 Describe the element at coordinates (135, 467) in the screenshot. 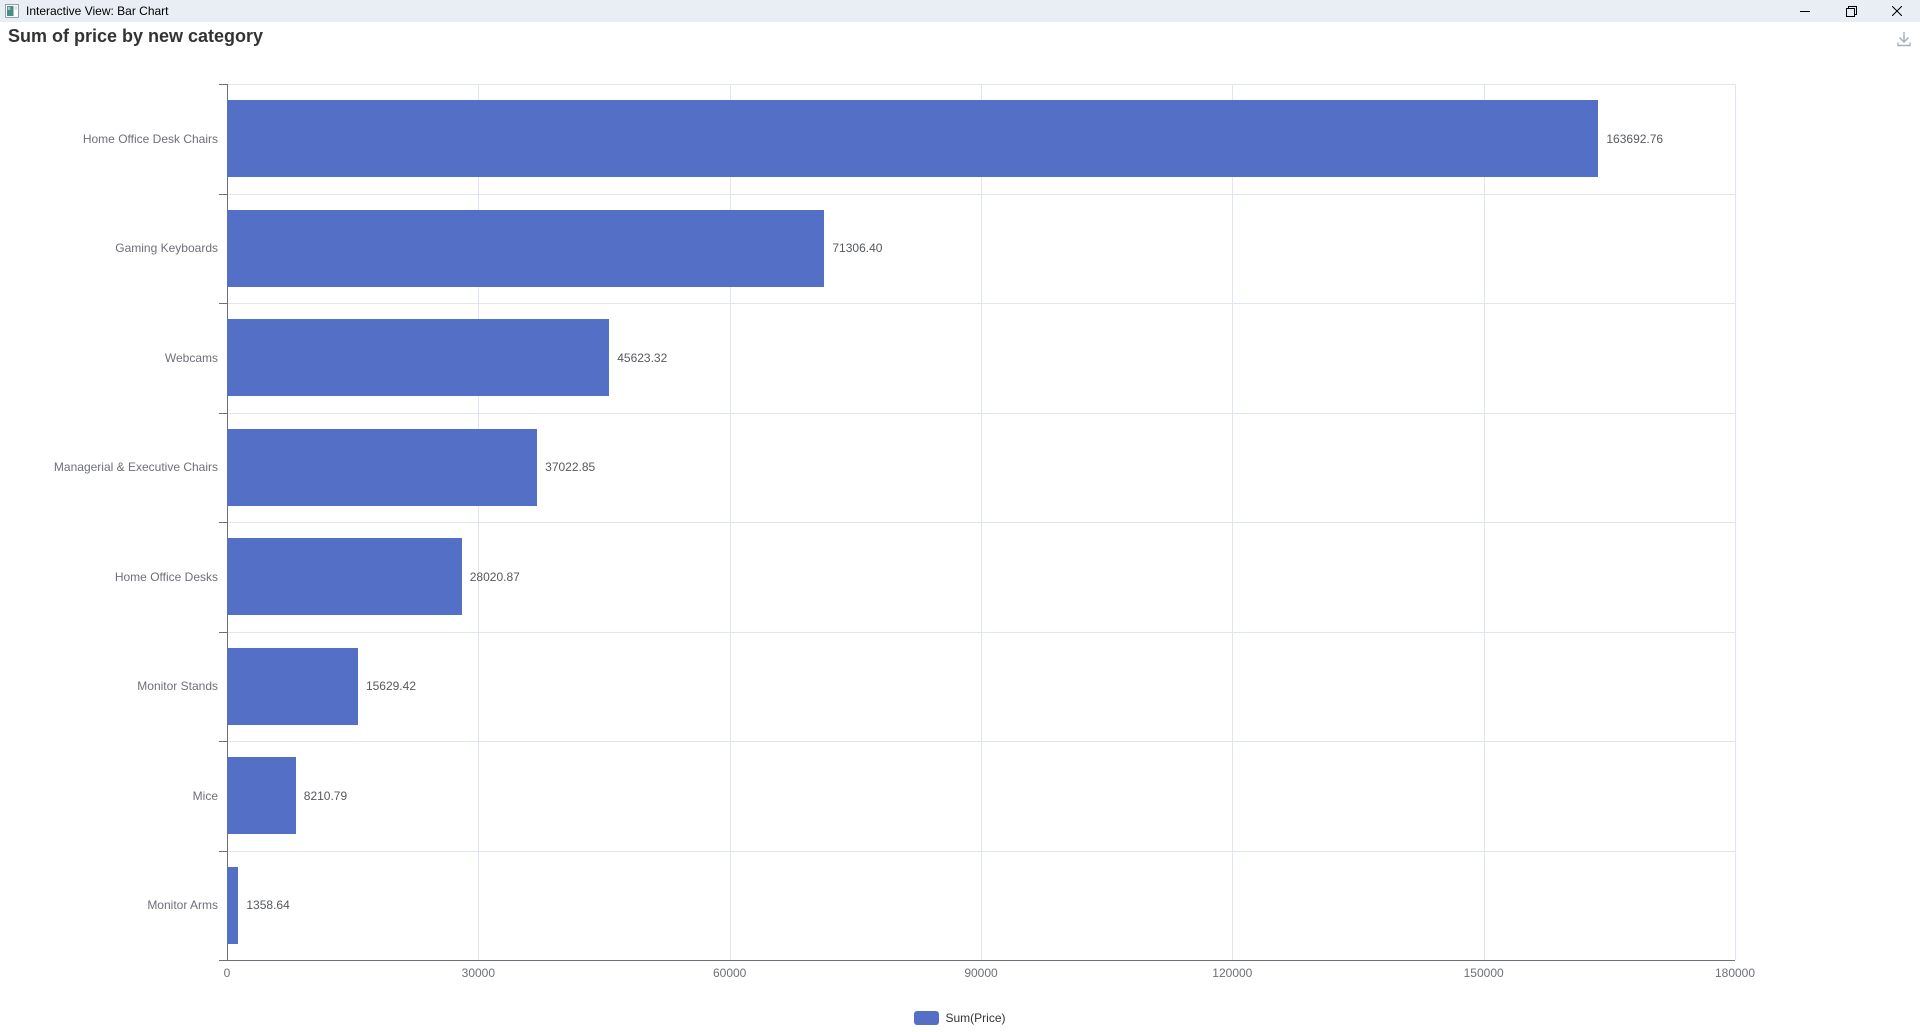

I see `category-label: Managerial & Executive Chairs` at that location.